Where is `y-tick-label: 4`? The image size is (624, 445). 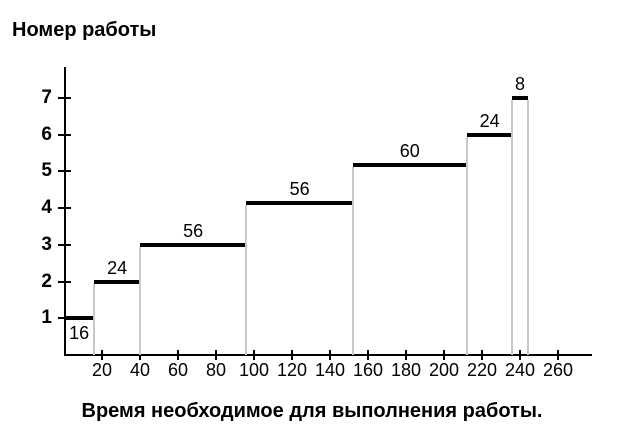
y-tick-label: 4 is located at coordinates (46, 208).